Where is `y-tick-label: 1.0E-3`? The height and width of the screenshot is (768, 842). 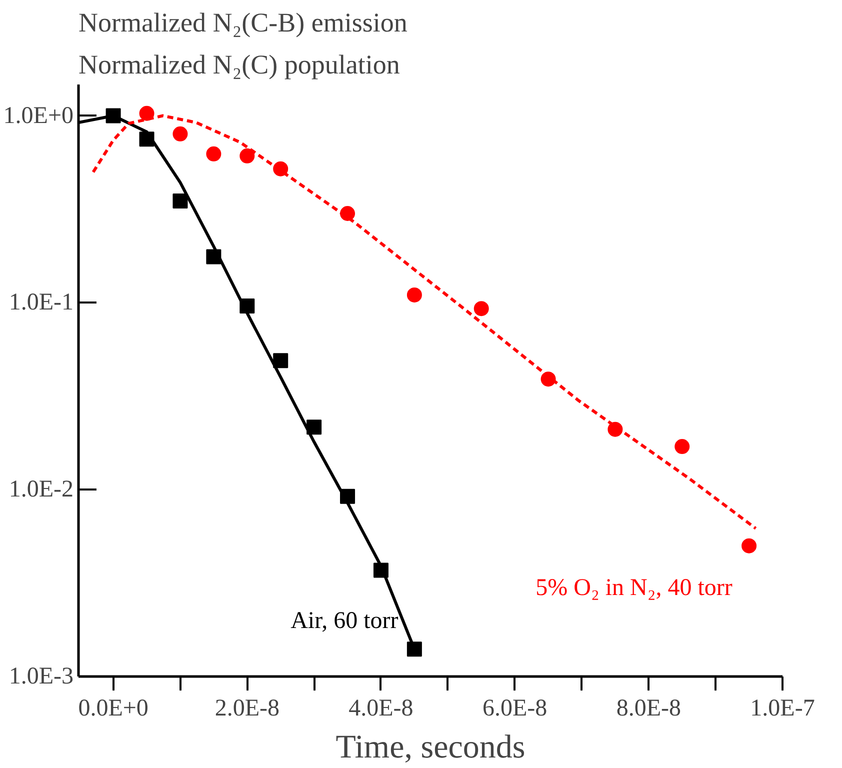 y-tick-label: 1.0E-3 is located at coordinates (41, 677).